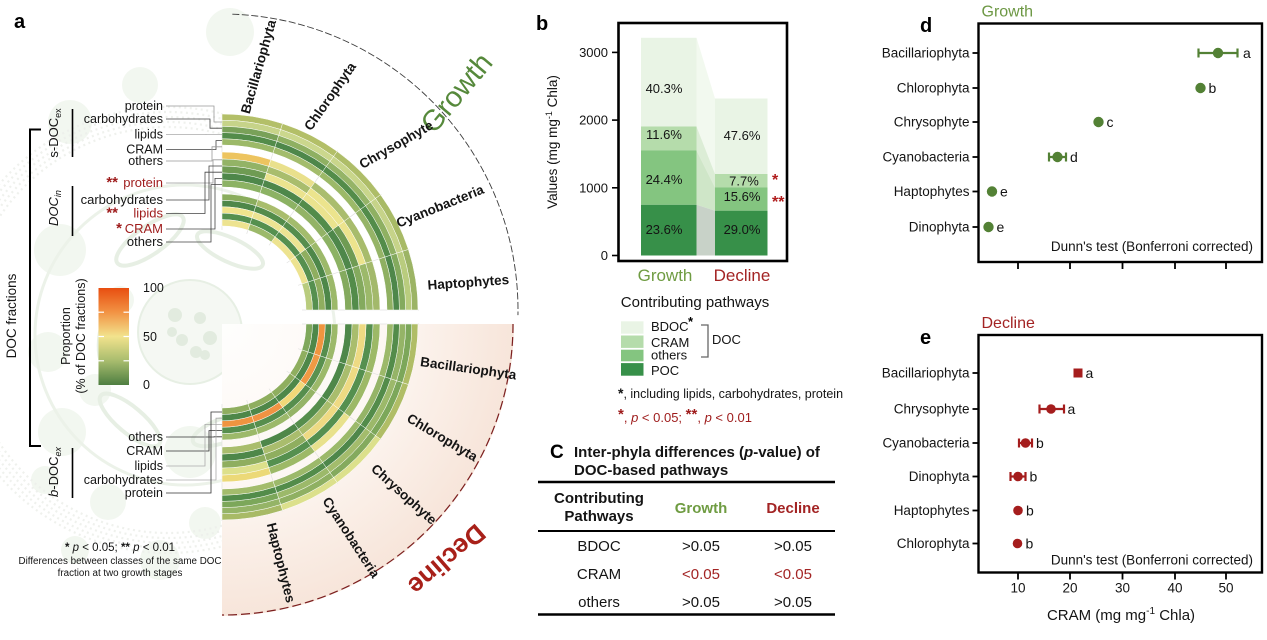 The height and width of the screenshot is (640, 1267). Describe the element at coordinates (599, 498) in the screenshot. I see `svg-text: Contributing` at that location.